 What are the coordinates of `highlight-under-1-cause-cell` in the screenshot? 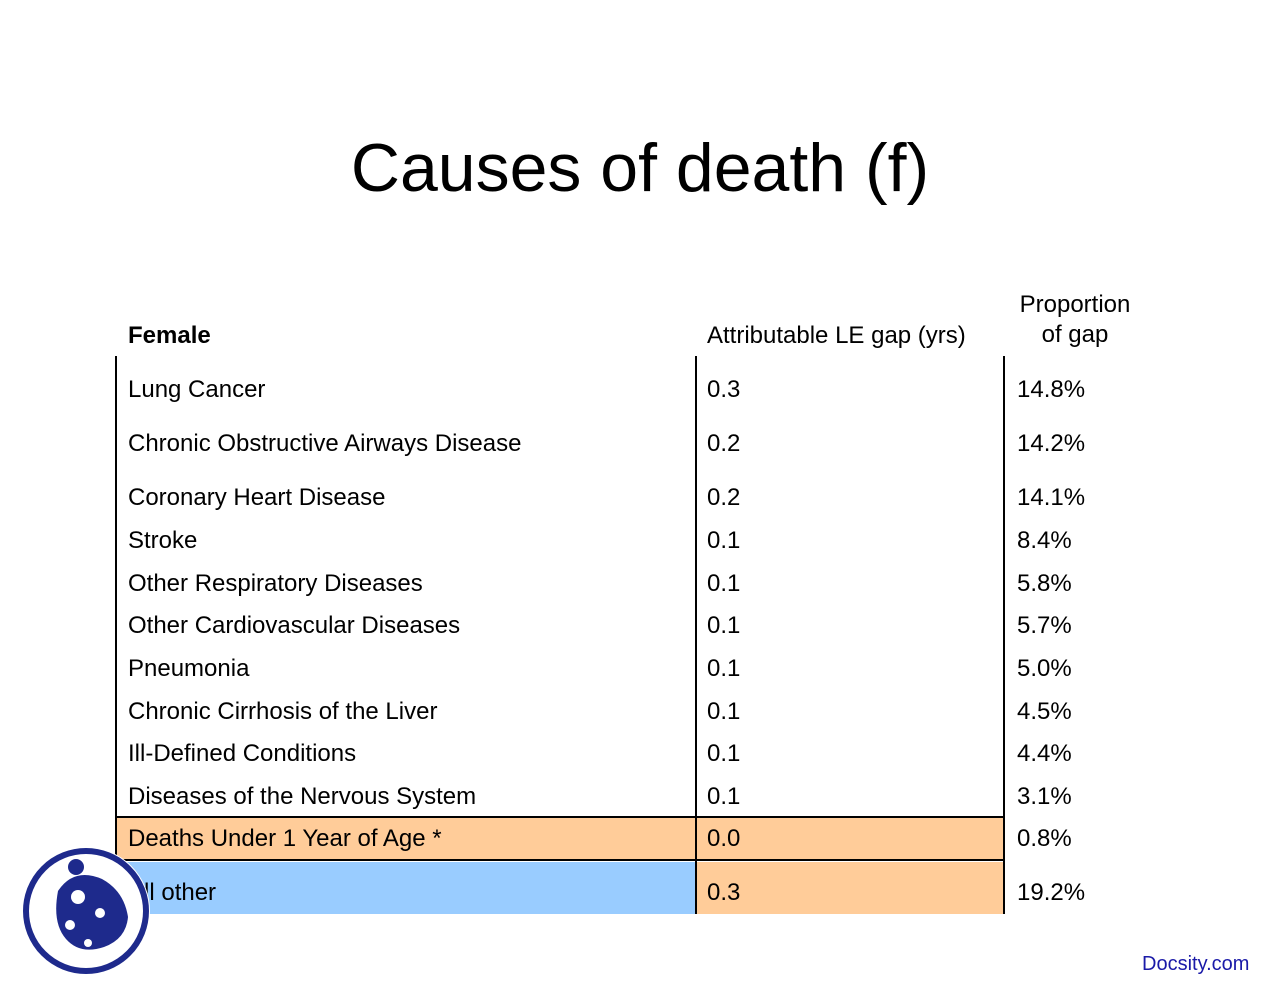 It's located at (406, 839).